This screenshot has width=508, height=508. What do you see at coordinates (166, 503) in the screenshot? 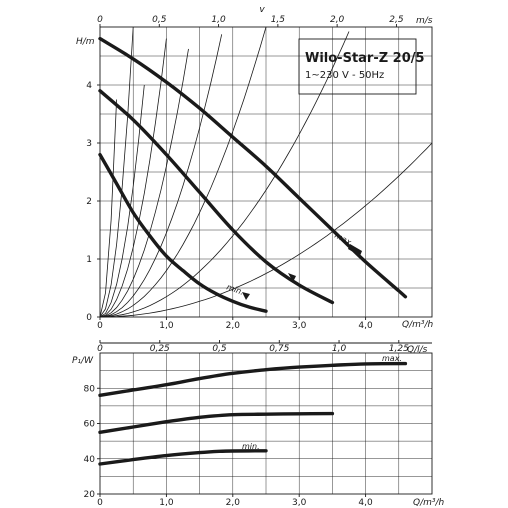
I see `power-x-tick-label: 1,0` at bounding box center [166, 503].